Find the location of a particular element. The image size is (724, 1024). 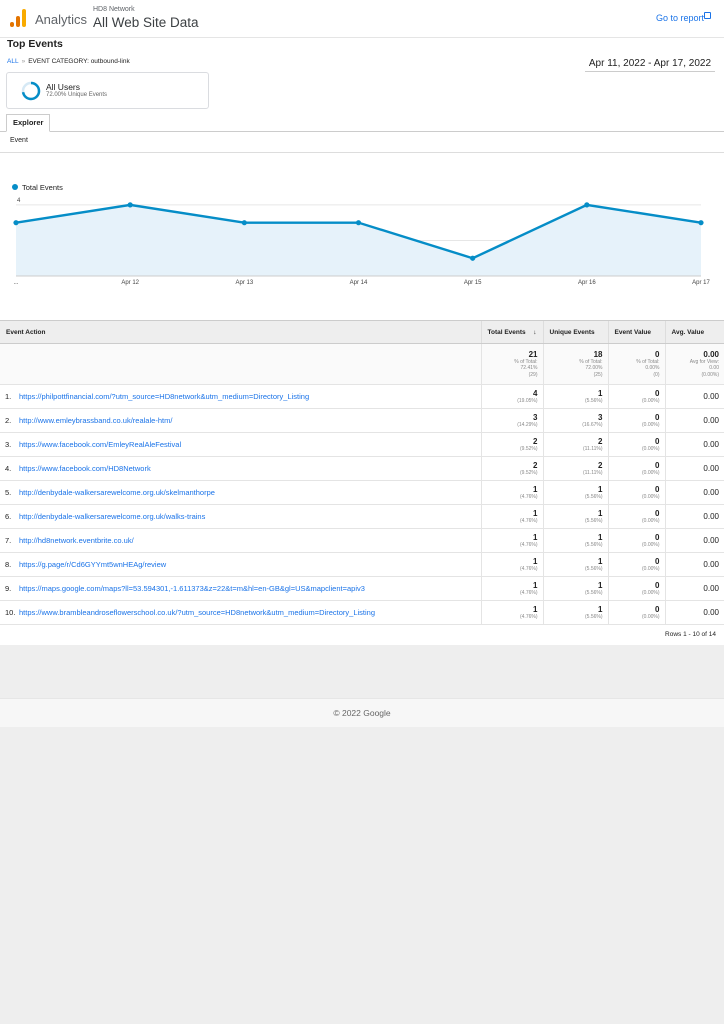

y-tick-label: 4 is located at coordinates (19, 201).